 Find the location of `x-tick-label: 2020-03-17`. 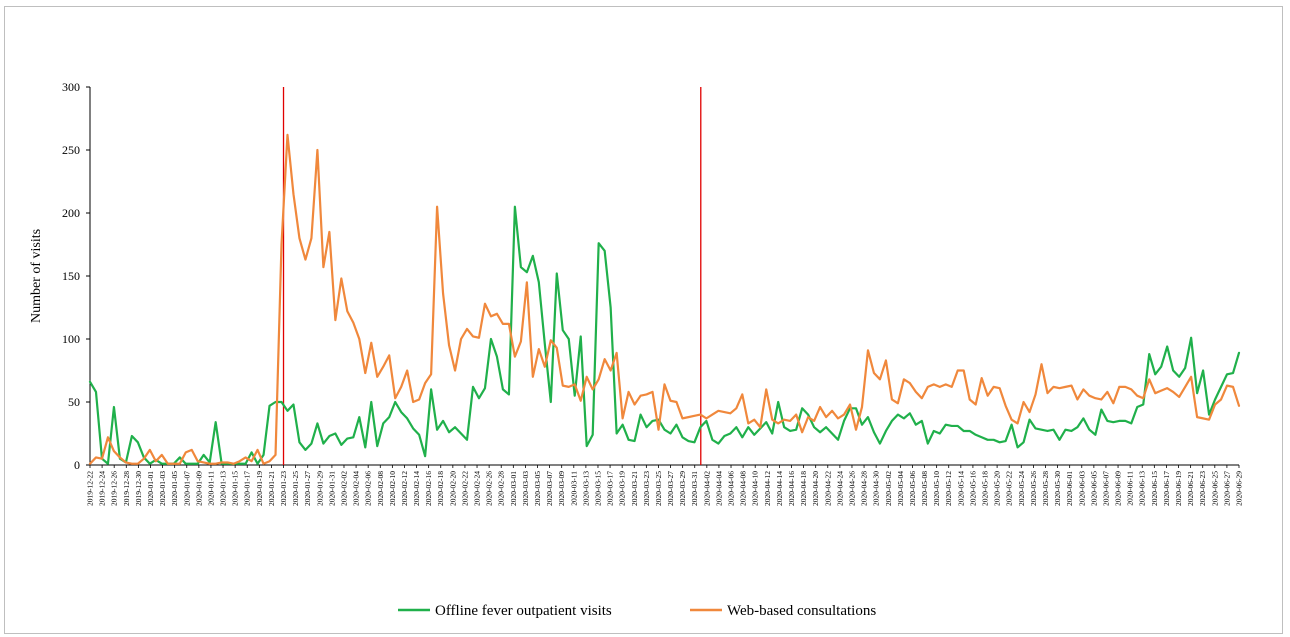

x-tick-label: 2020-03-17 is located at coordinates (610, 488).